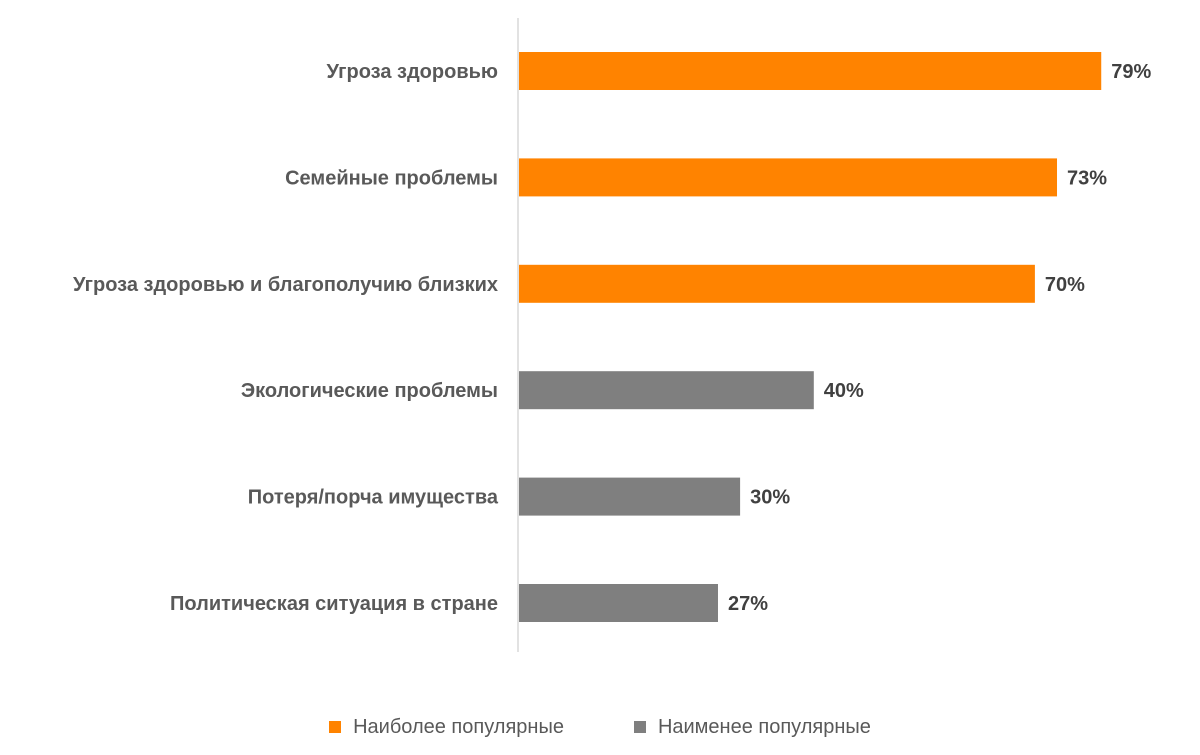 Image resolution: width=1200 pixels, height=755 pixels. I want to click on value-label-5: 30%, so click(770, 498).